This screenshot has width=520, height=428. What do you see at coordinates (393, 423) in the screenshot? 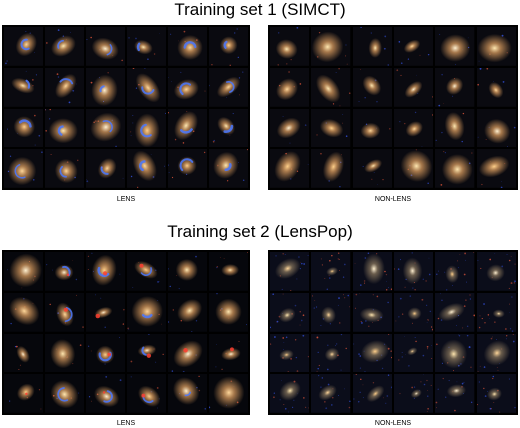
I see `caption-set2-nonlens: NON-LENS` at bounding box center [393, 423].